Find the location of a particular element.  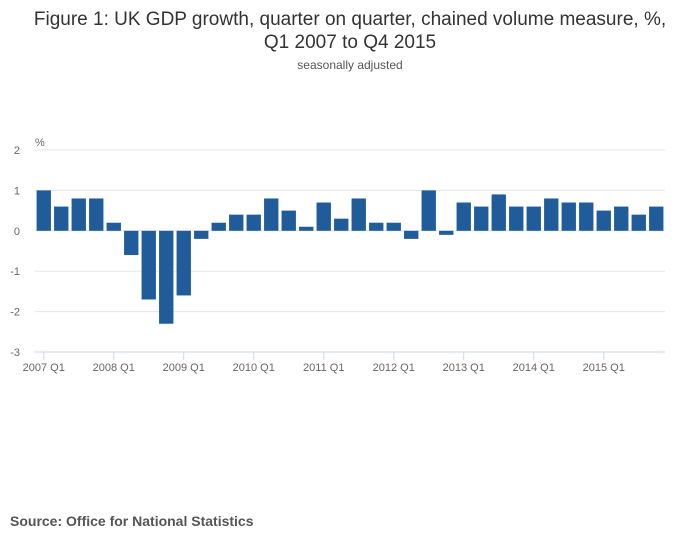

x-tick-label: 2013 Q1 is located at coordinates (464, 368).